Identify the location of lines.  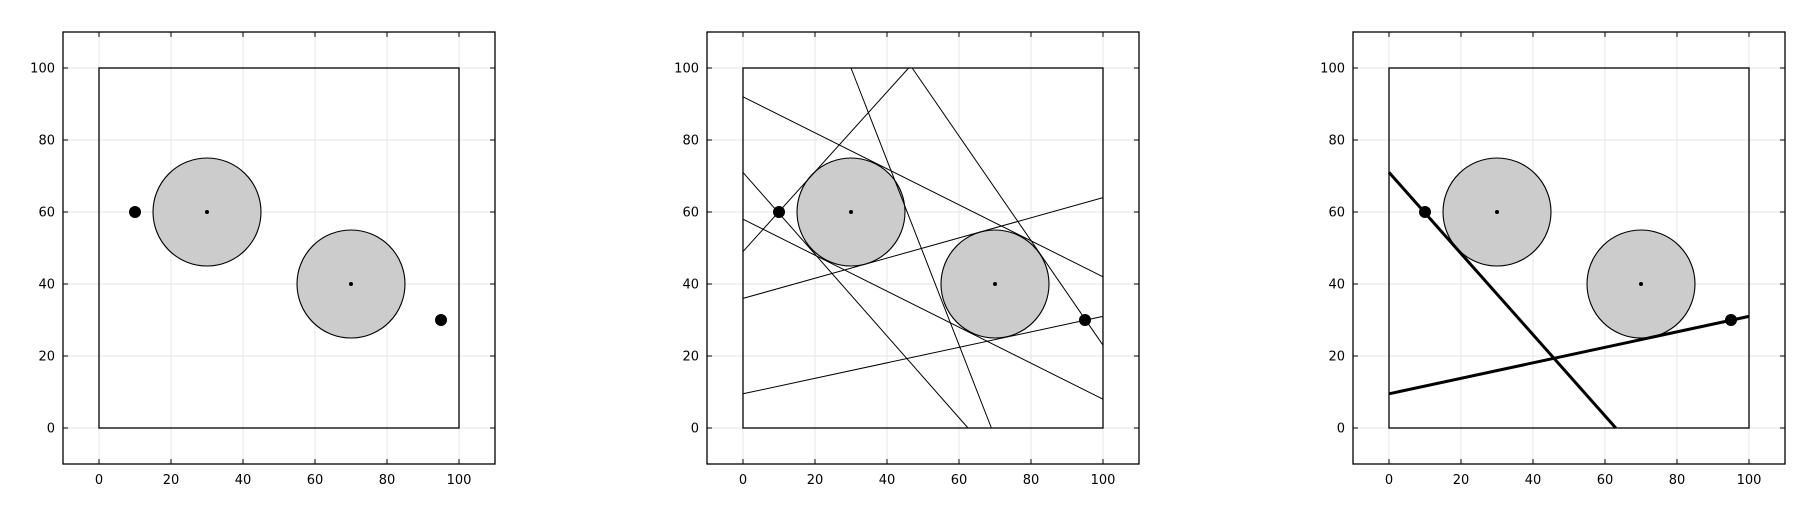
(923, 248).